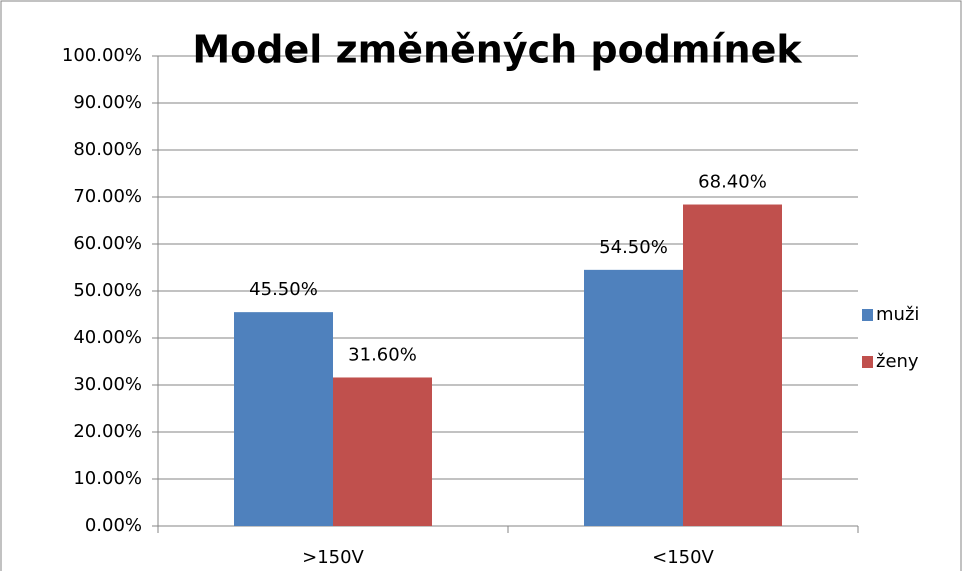  What do you see at coordinates (107, 196) in the screenshot?
I see `y-tick-label: 70.00%` at bounding box center [107, 196].